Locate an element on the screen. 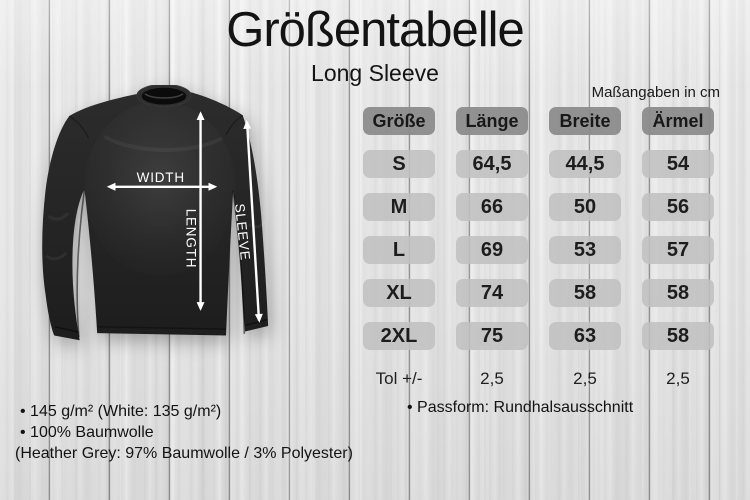 This screenshot has width=750, height=500. value-cell: 75 is located at coordinates (492, 336).